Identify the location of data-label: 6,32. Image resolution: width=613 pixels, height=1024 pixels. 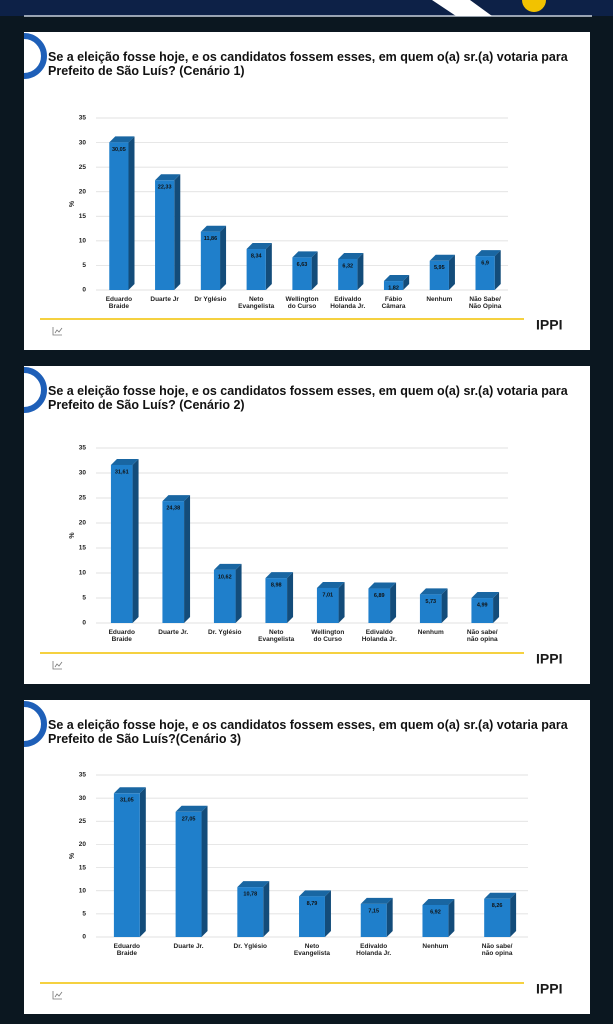
(347, 266).